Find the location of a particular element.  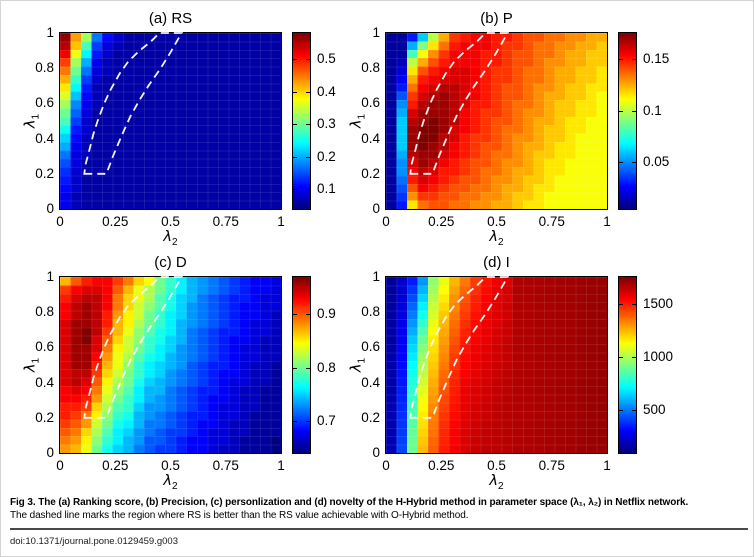

panel-a-plot is located at coordinates (170, 121).